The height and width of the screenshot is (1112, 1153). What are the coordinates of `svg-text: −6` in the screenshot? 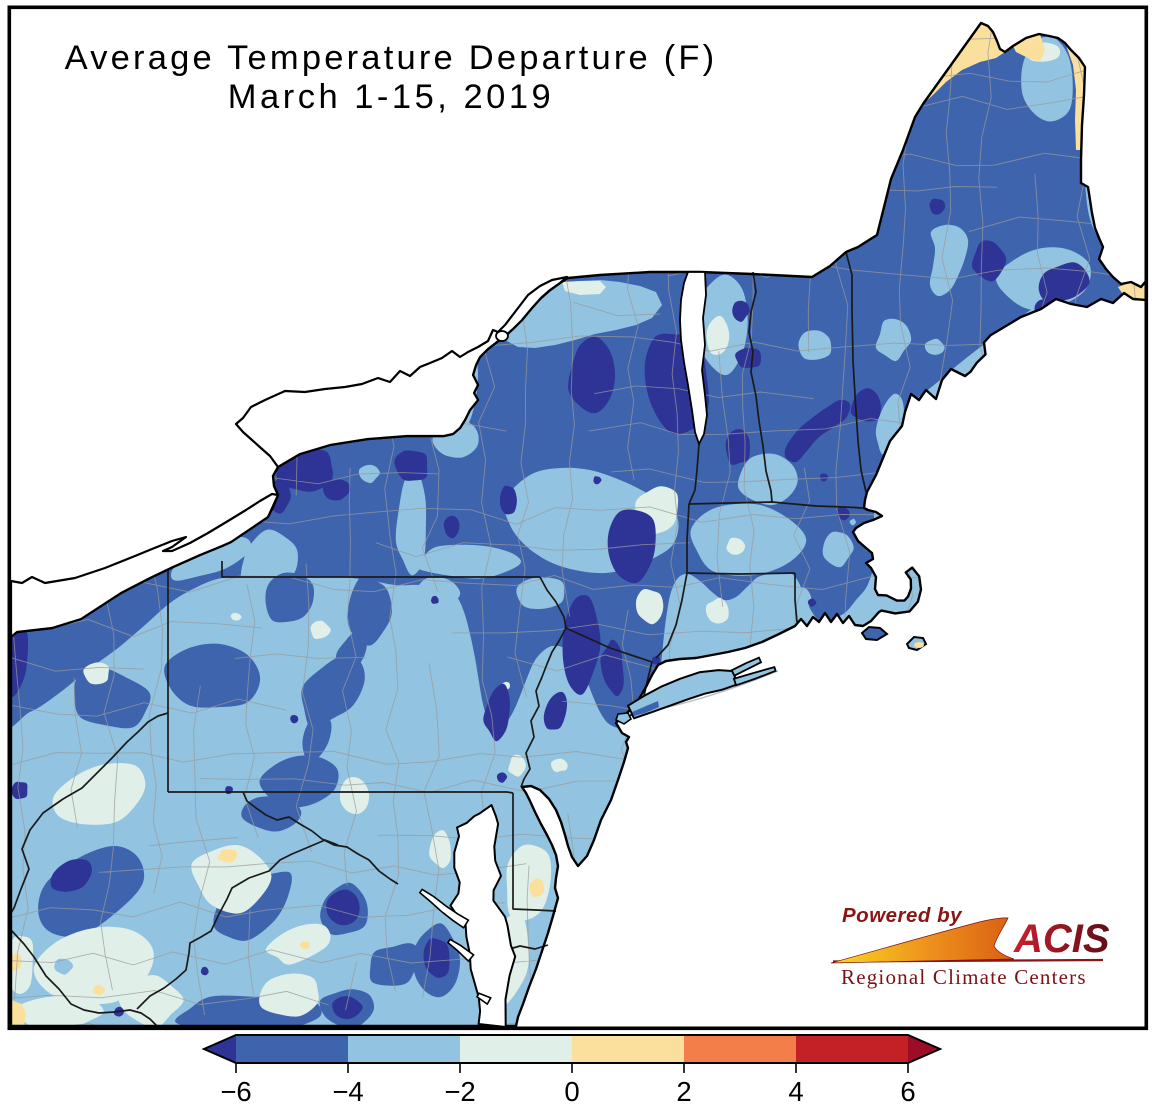 It's located at (235, 1091).